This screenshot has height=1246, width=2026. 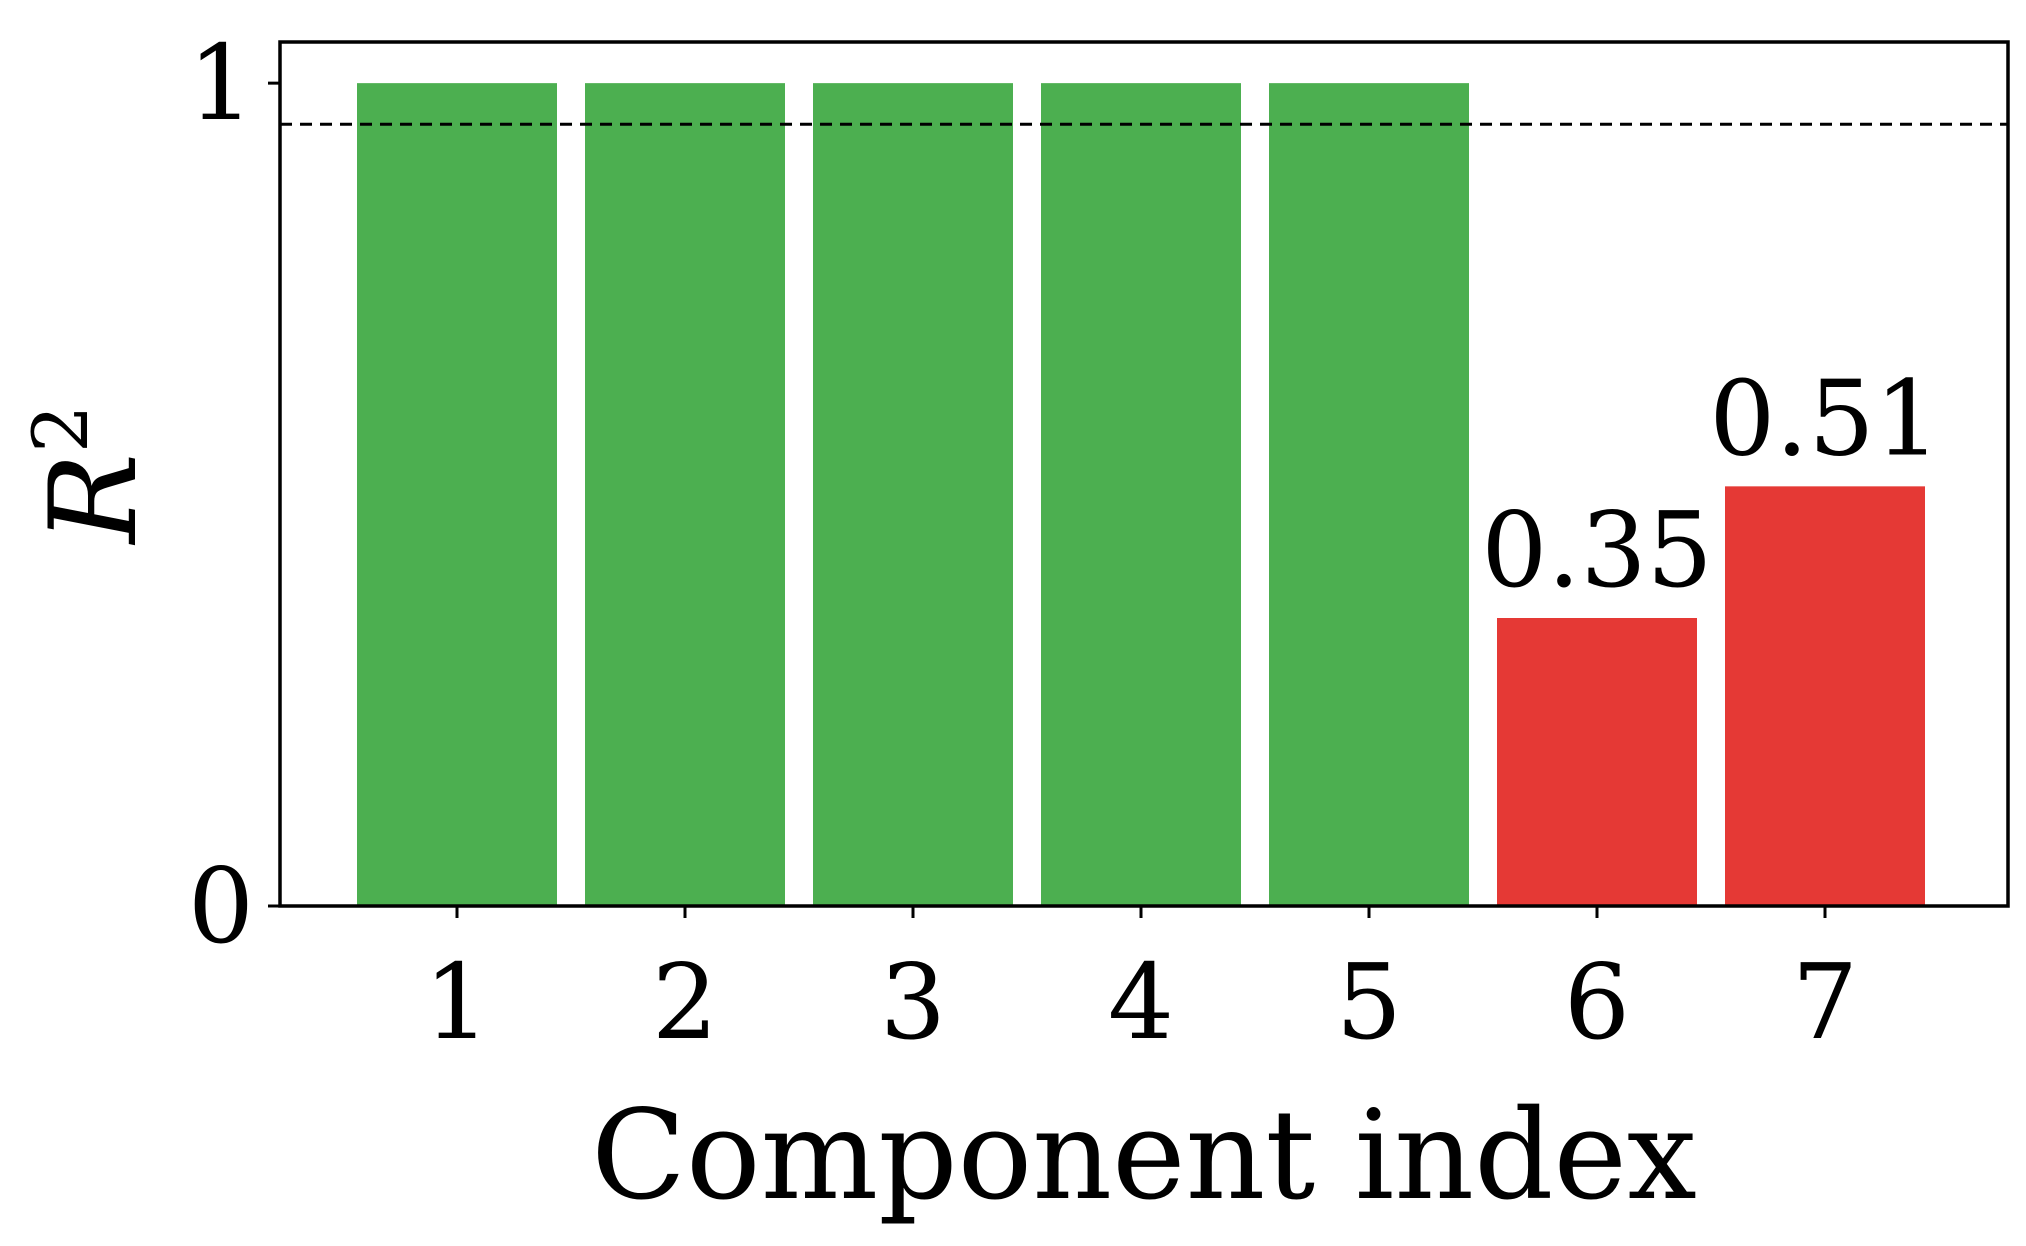 What do you see at coordinates (60, 429) in the screenshot?
I see `y-axis-label-superscript: 2` at bounding box center [60, 429].